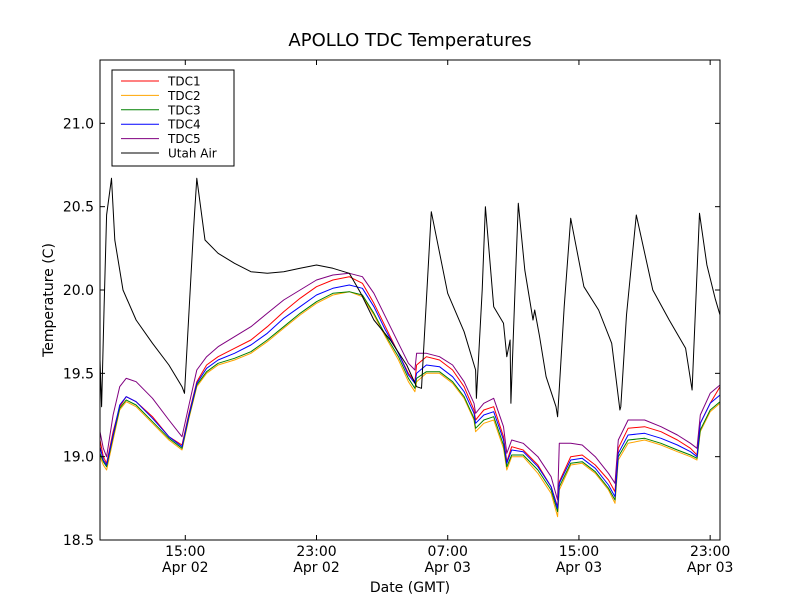 This screenshot has width=800, height=600. What do you see at coordinates (184, 125) in the screenshot?
I see `legend-label: TDC4` at bounding box center [184, 125].